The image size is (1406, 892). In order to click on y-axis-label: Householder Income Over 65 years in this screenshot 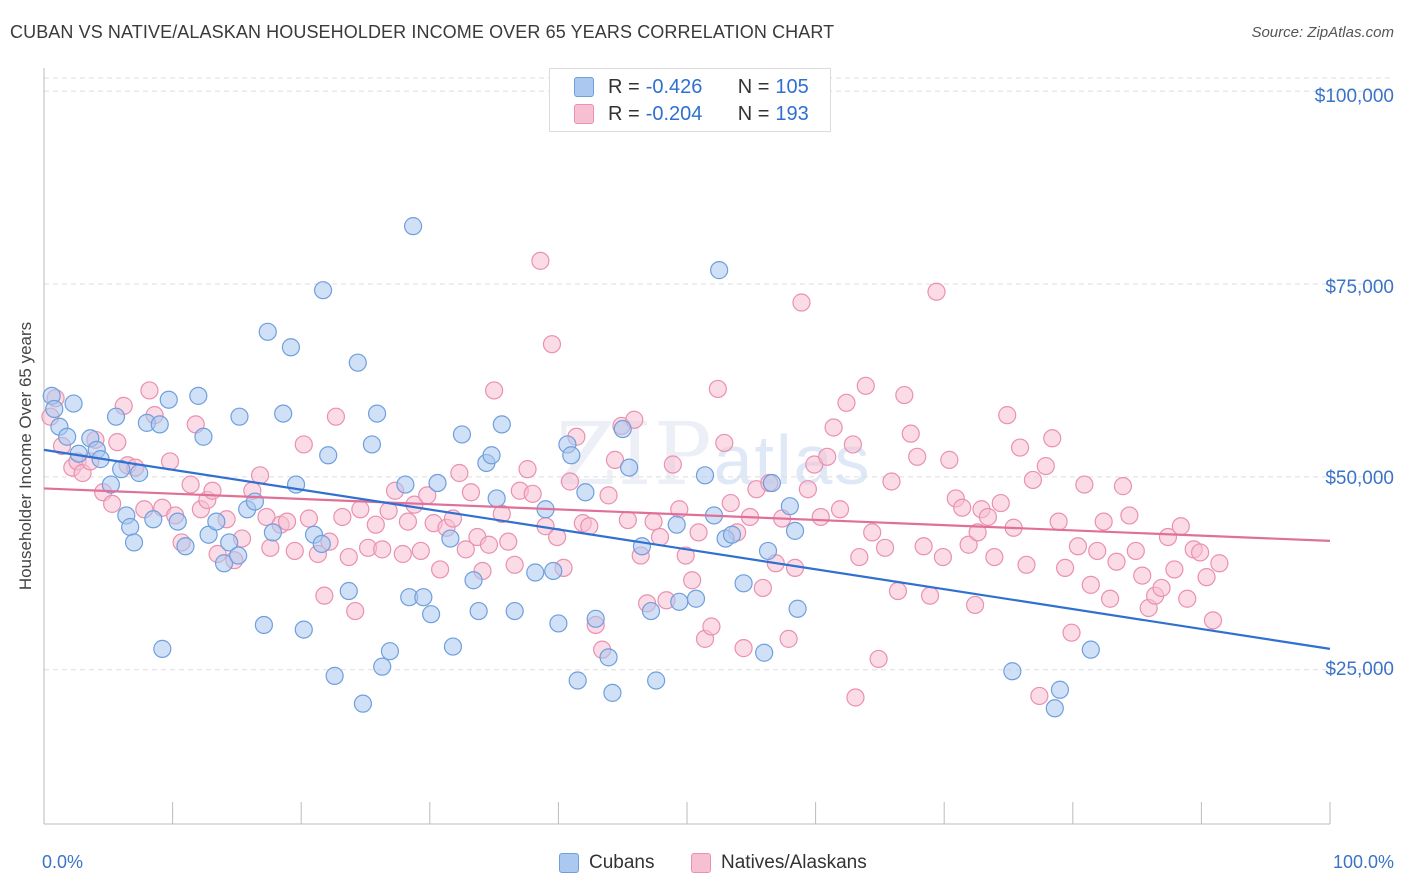, I will do `click(25, 456)`.